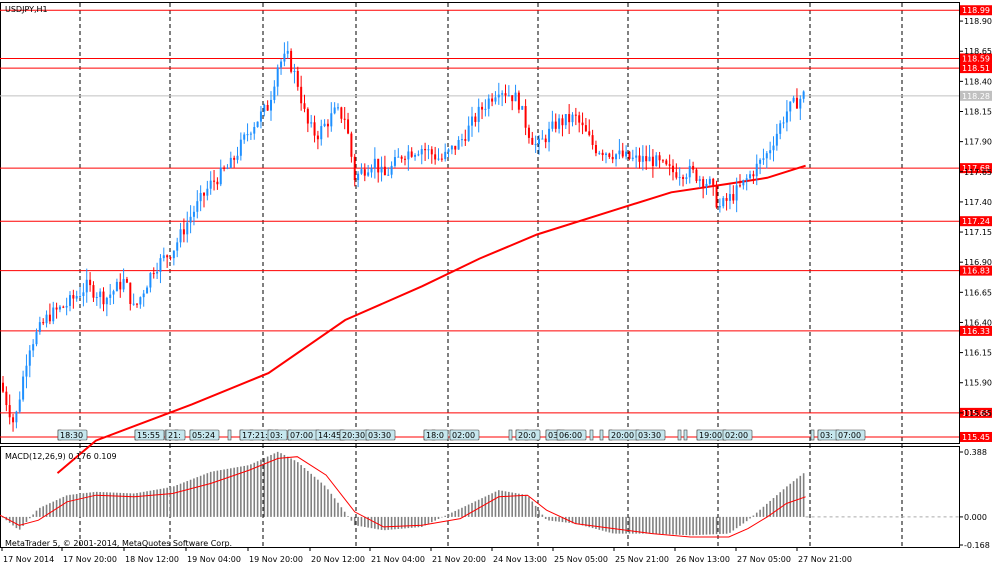 The image size is (1000, 571). I want to click on price-tick-label: 118.15, so click(978, 111).